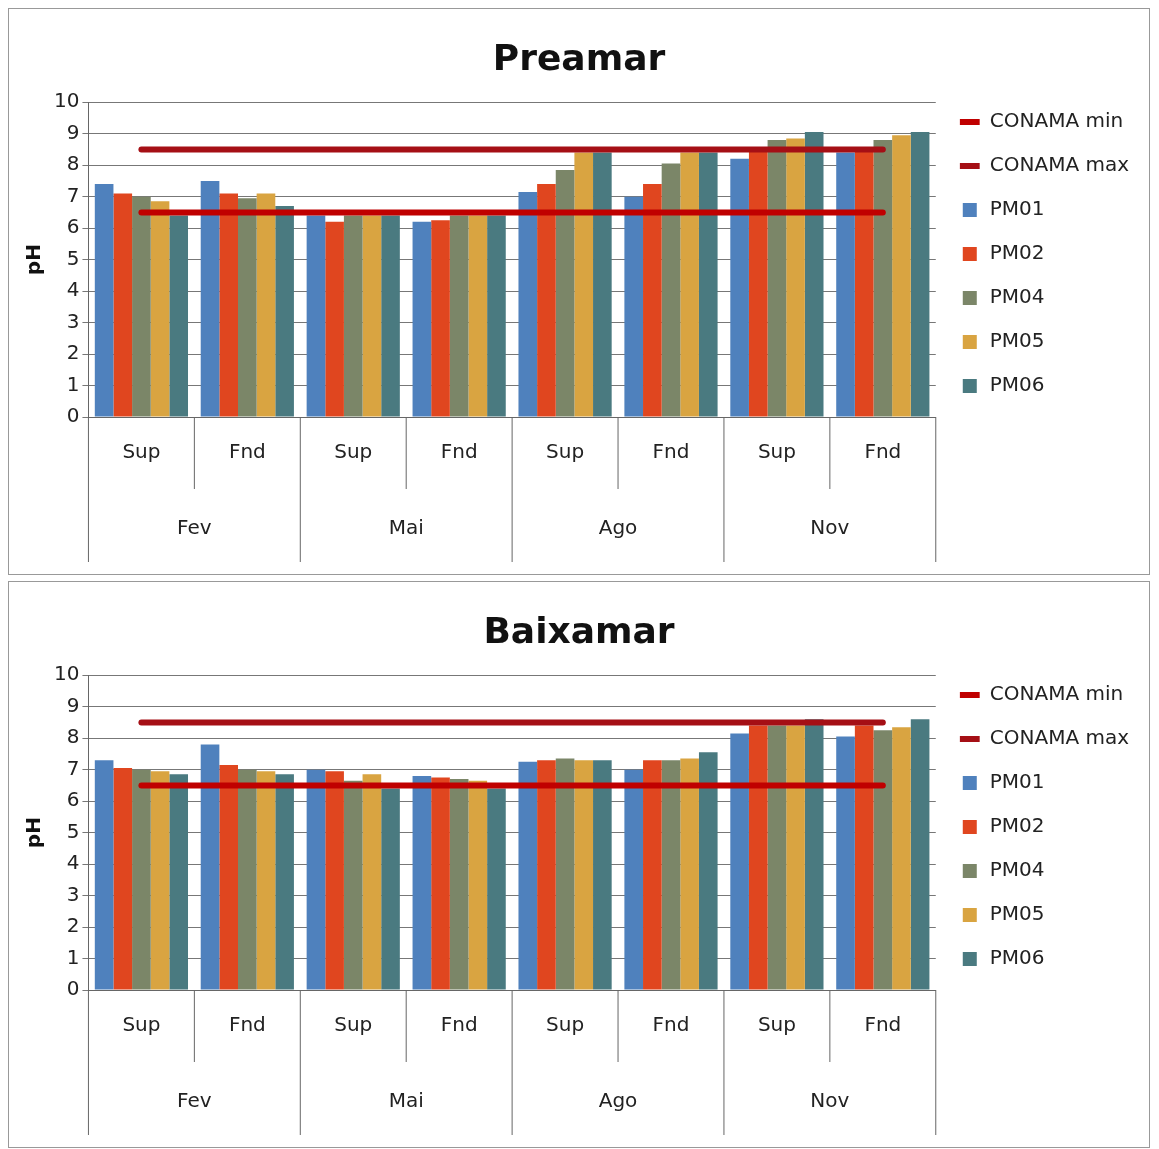  I want to click on y-tick-label: 1, so click(73, 956).